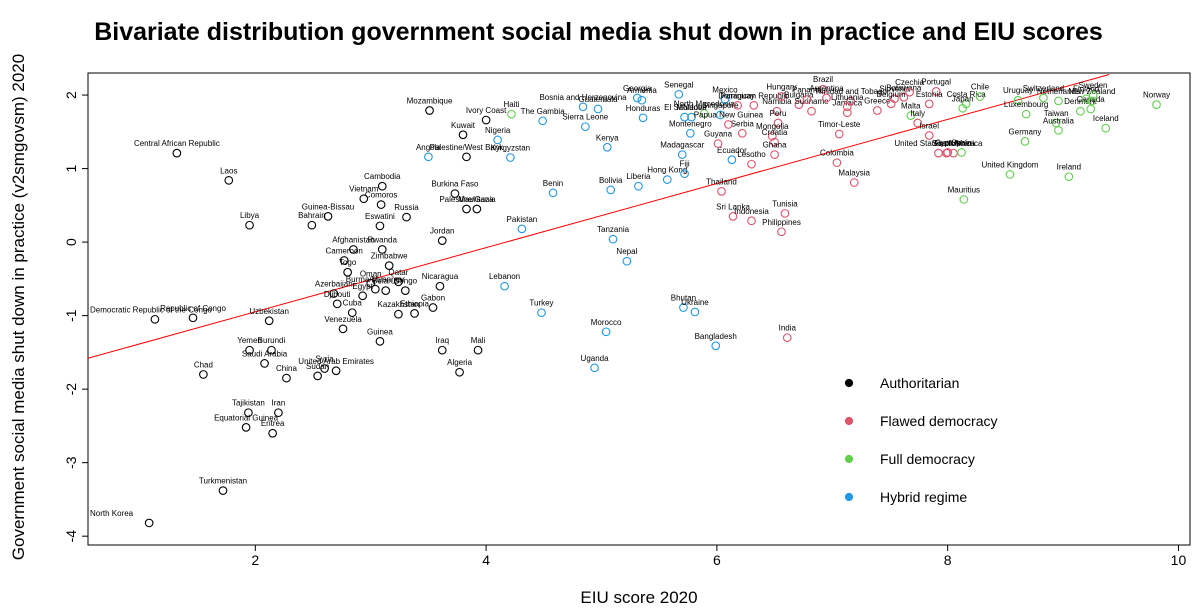 The image size is (1197, 610). I want to click on point-label: Panama, so click(807, 89).